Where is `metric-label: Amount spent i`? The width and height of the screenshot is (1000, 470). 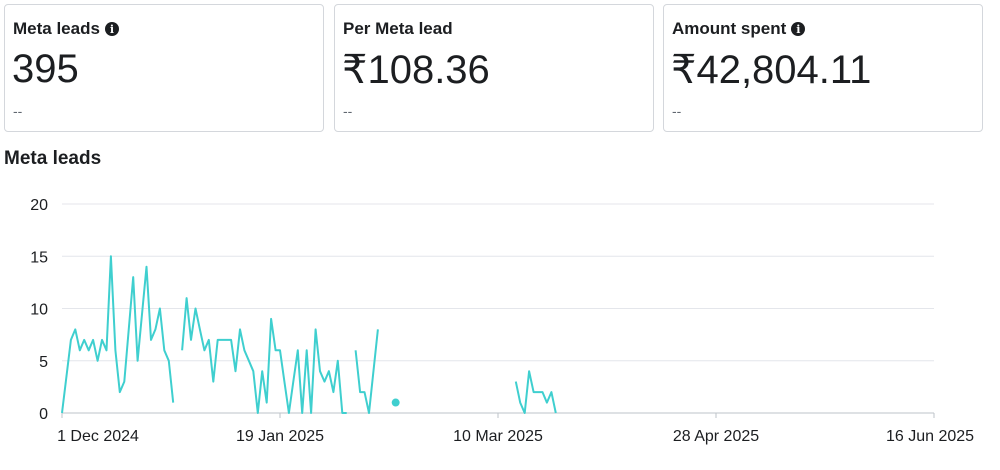
metric-label: Amount spent i is located at coordinates (739, 29).